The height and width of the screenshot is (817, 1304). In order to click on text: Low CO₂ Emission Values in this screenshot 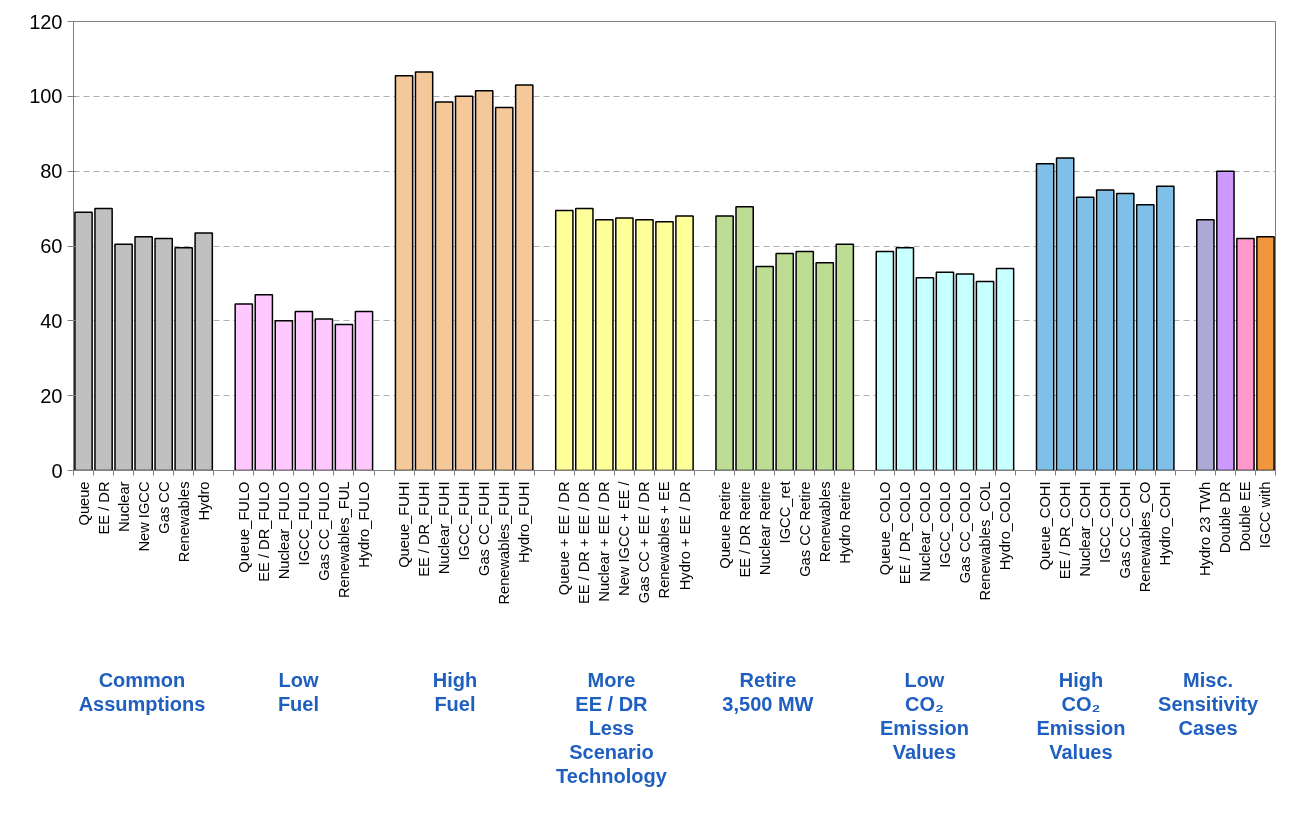, I will do `click(924, 716)`.